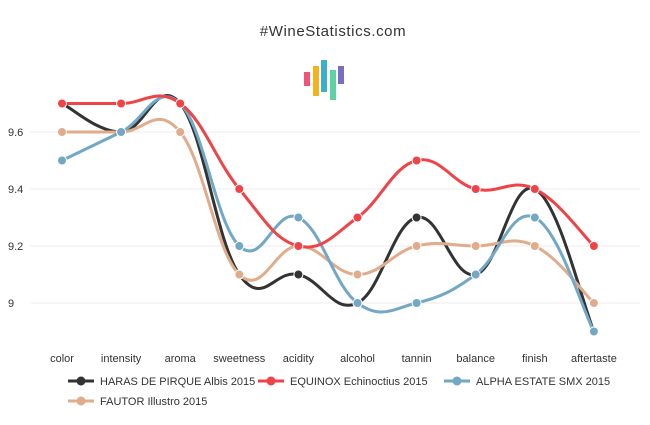 The width and height of the screenshot is (650, 425). Describe the element at coordinates (417, 359) in the screenshot. I see `x-tick-label: tannin` at that location.